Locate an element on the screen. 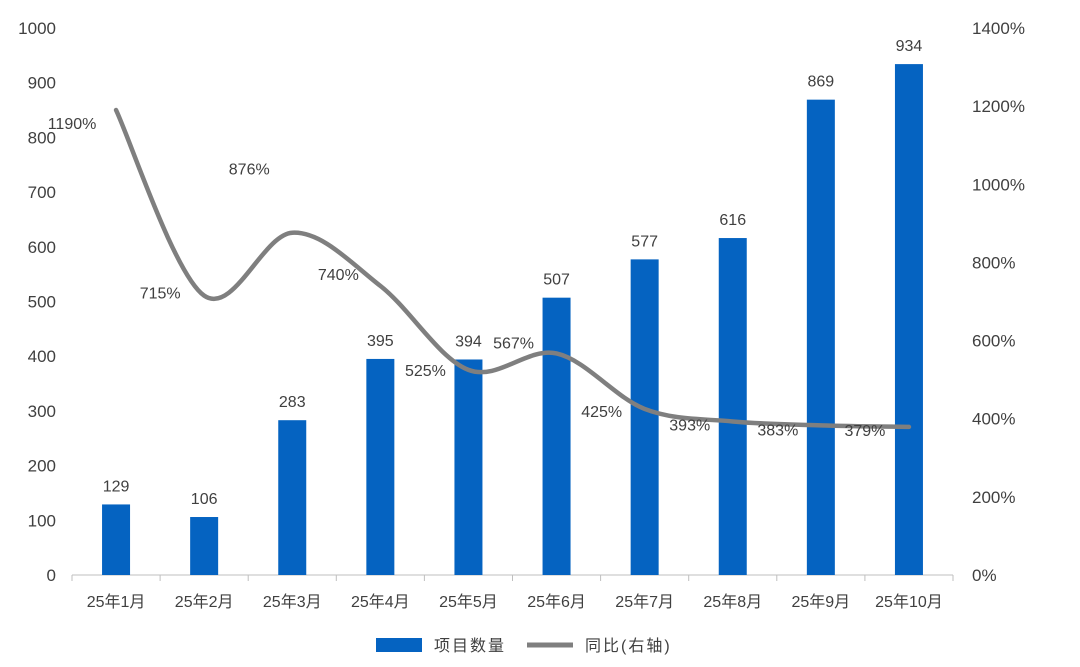 The height and width of the screenshot is (667, 1080). right-tick-label: 0% is located at coordinates (984, 575).